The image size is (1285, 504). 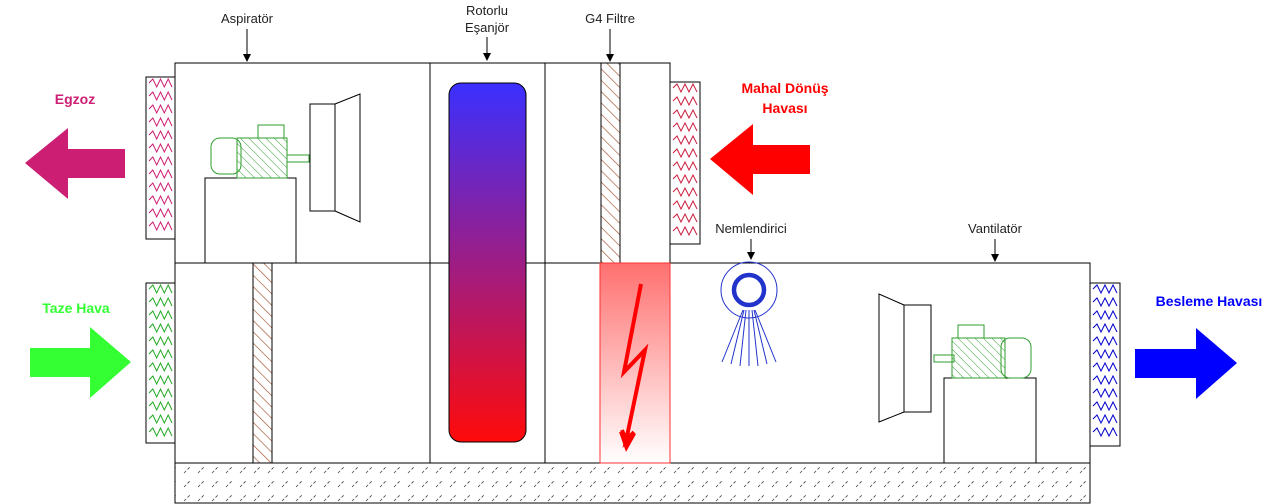 I want to click on heater-coil, so click(x=635, y=363).